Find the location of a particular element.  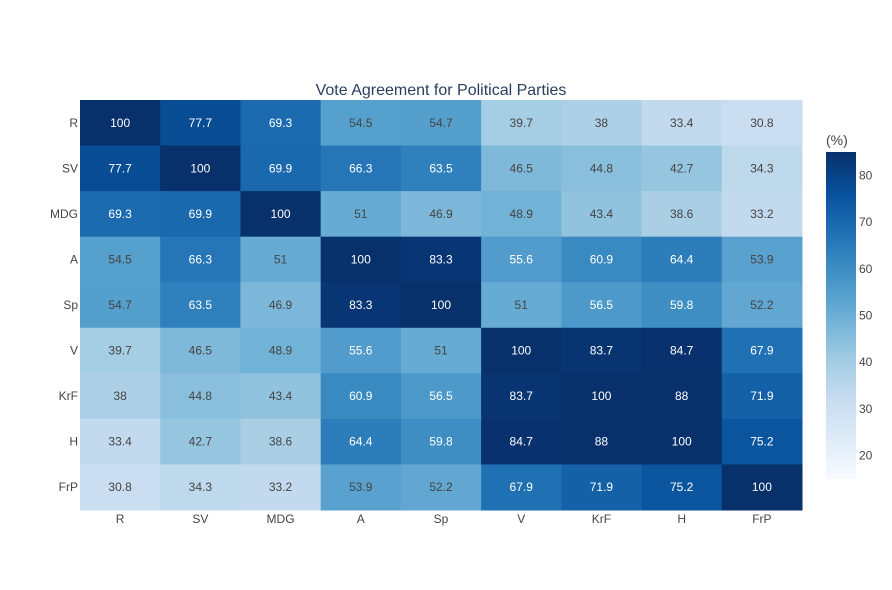

cell-value-label: 54.7 is located at coordinates (120, 305).